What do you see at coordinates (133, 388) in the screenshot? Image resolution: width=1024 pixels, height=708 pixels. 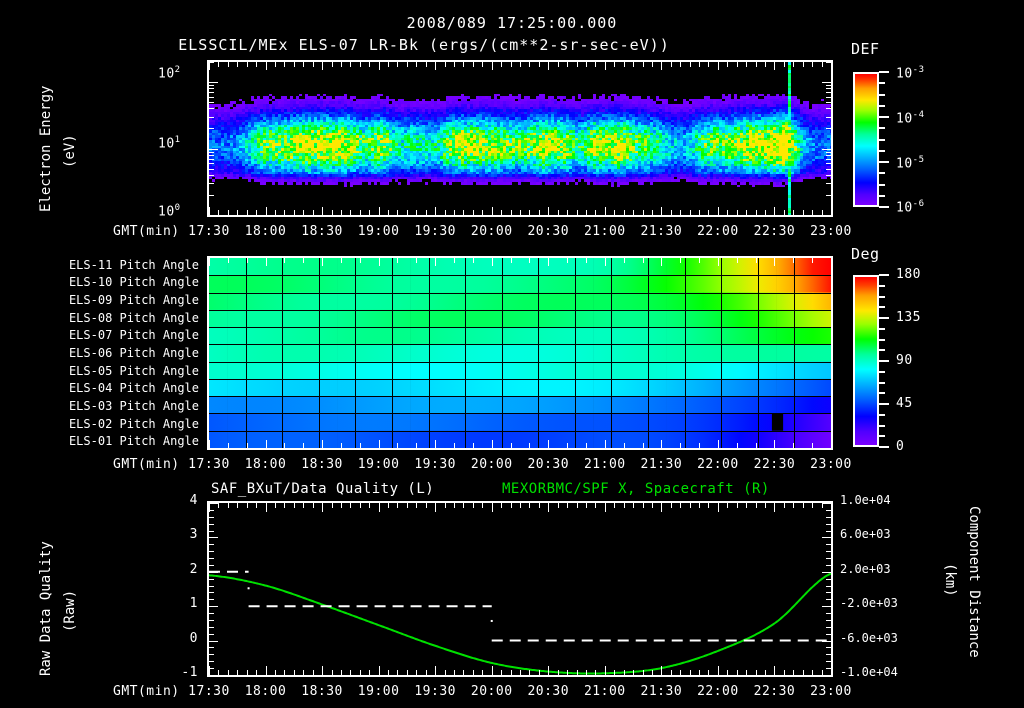 I see `pitch-angle-row-label: ELS-04 Pitch Angle` at bounding box center [133, 388].